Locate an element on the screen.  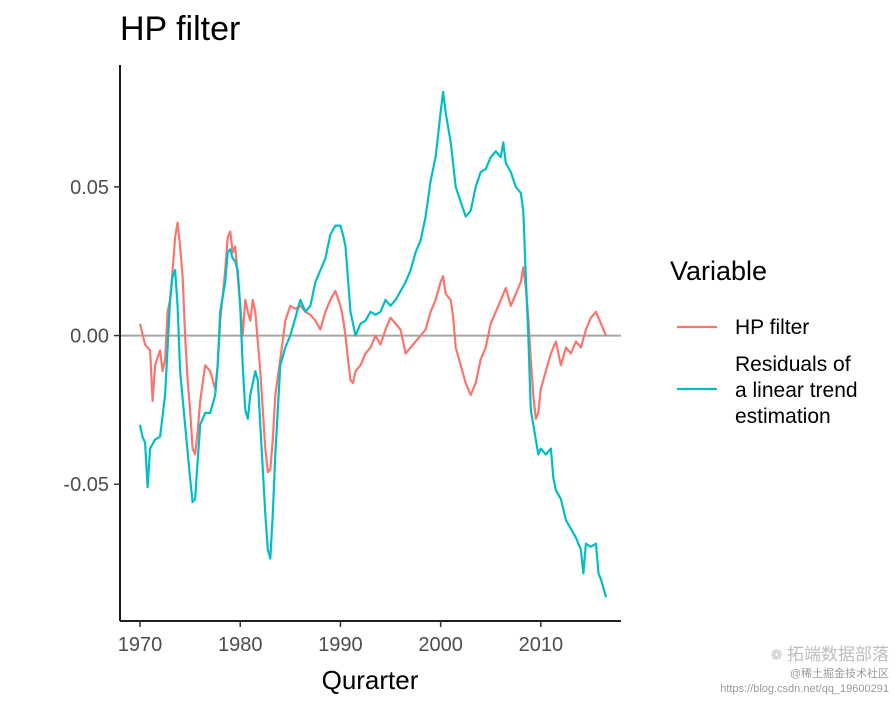
legend-label-hp-filter: HP filter is located at coordinates (772, 327).